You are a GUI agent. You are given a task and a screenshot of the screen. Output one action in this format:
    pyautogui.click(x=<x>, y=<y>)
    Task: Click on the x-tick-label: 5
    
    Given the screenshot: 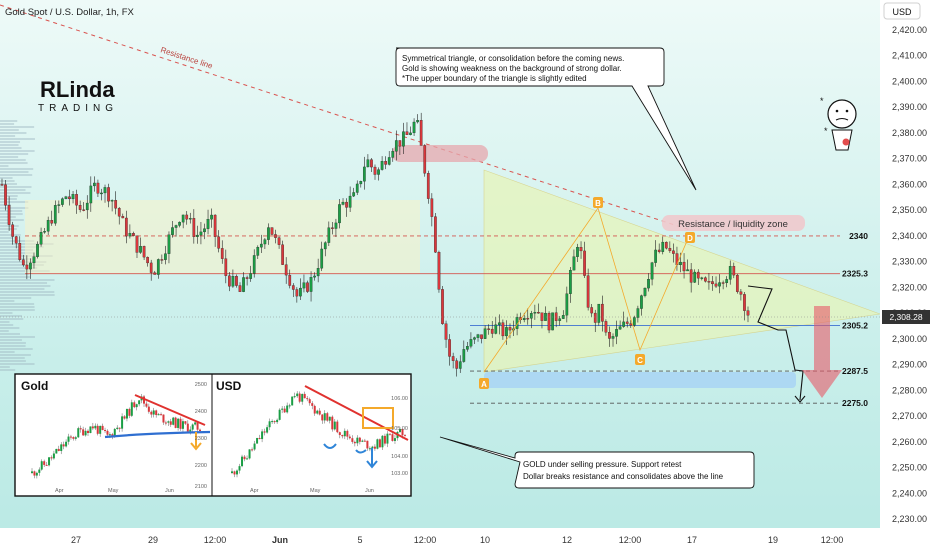 What is the action you would take?
    pyautogui.click(x=359, y=540)
    